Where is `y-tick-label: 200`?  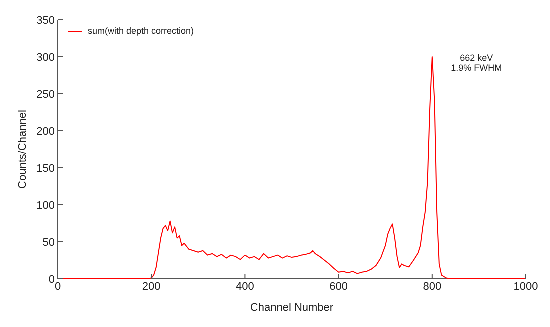 y-tick-label: 200 is located at coordinates (45, 132).